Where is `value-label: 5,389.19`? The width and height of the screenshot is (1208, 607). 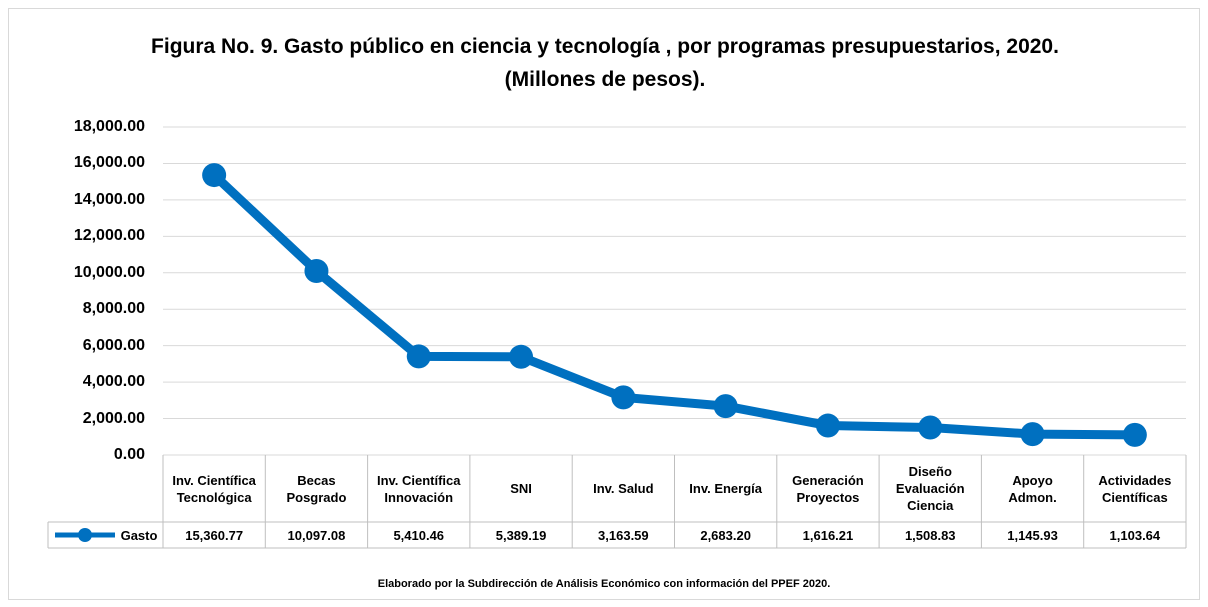 value-label: 5,389.19 is located at coordinates (521, 535).